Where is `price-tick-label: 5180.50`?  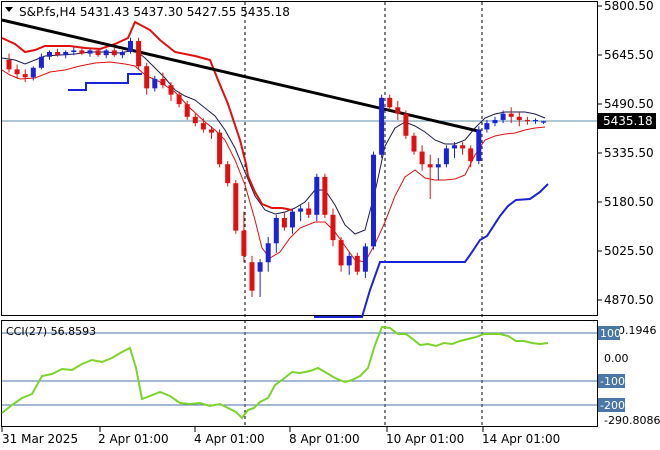 price-tick-label: 5180.50 is located at coordinates (629, 202).